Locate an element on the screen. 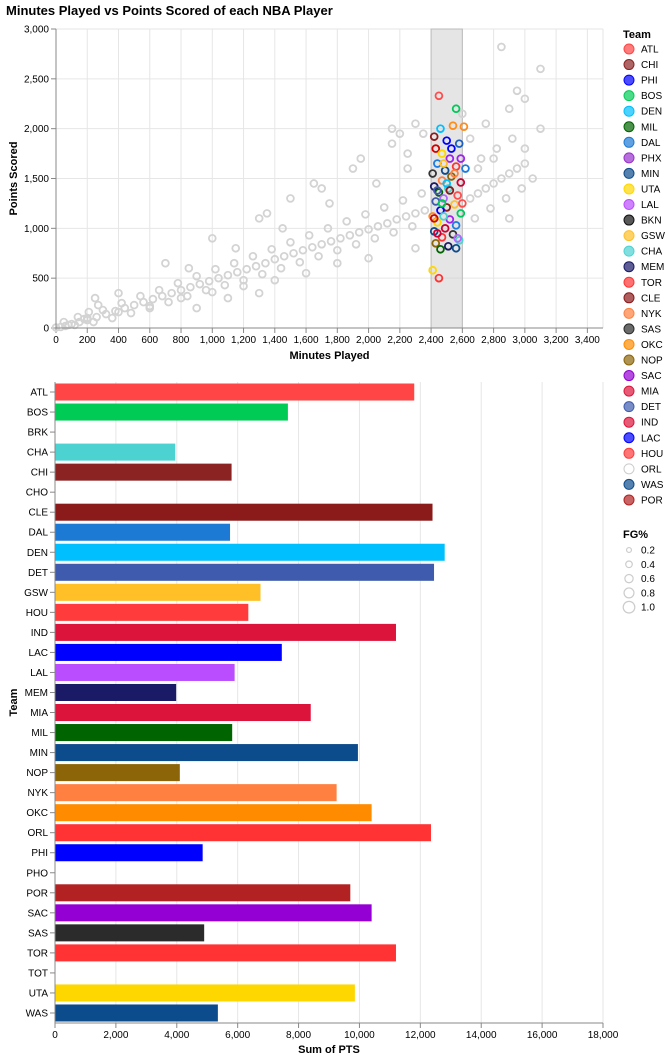 Image resolution: width=669 pixels, height=1060 pixels. legend-label: CHA is located at coordinates (651, 252).